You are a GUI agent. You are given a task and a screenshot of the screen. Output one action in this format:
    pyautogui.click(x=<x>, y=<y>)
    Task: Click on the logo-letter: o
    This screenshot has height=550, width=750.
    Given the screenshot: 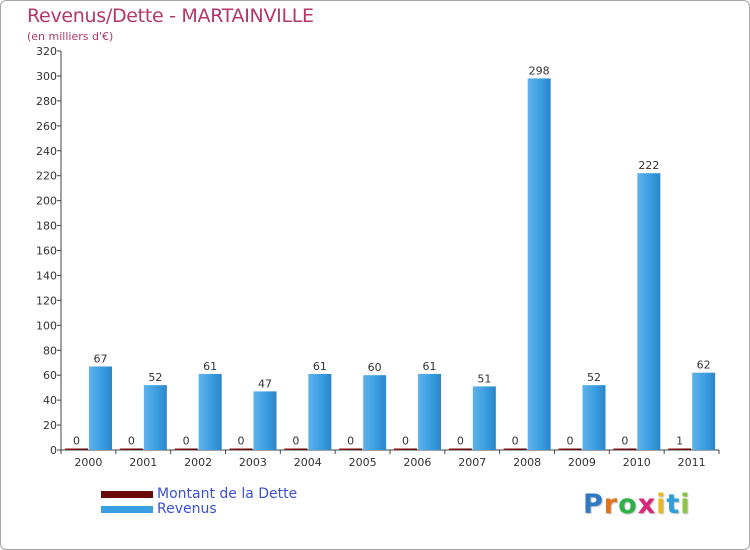 What is the action you would take?
    pyautogui.click(x=628, y=504)
    